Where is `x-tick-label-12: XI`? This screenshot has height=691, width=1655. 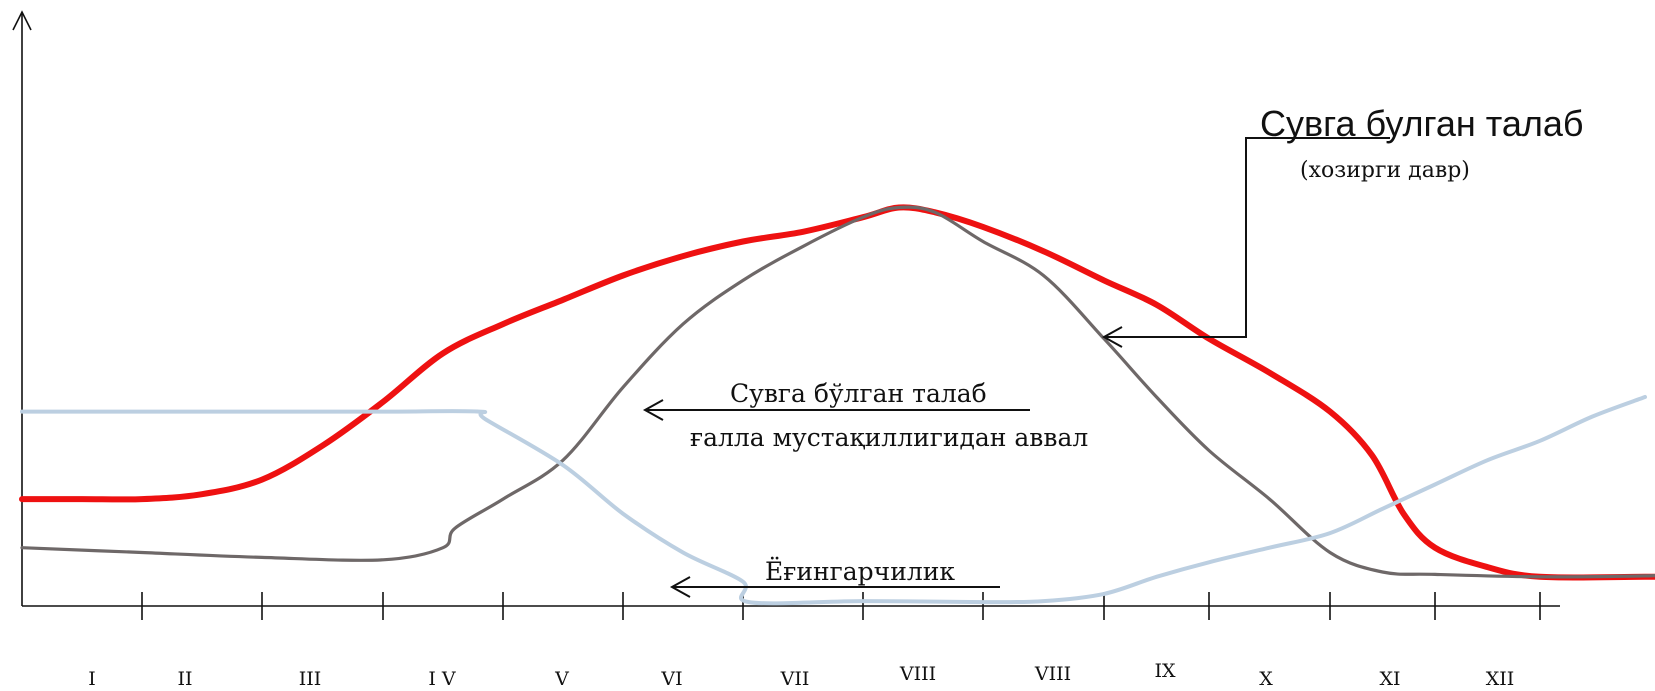 x-tick-label-12: XI is located at coordinates (1389, 679).